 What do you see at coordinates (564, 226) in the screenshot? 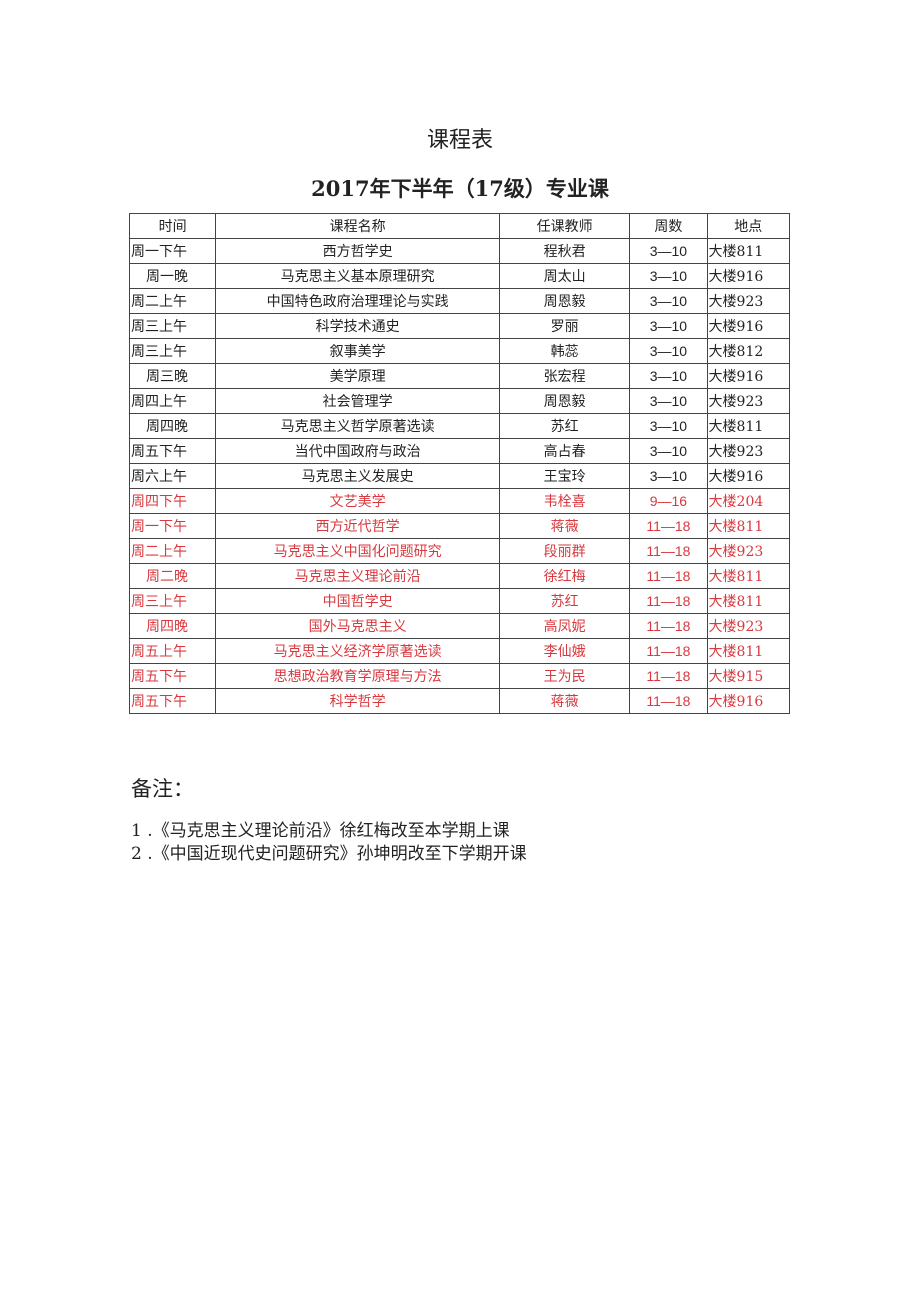
I see `header-teacher: 任课教师` at bounding box center [564, 226].